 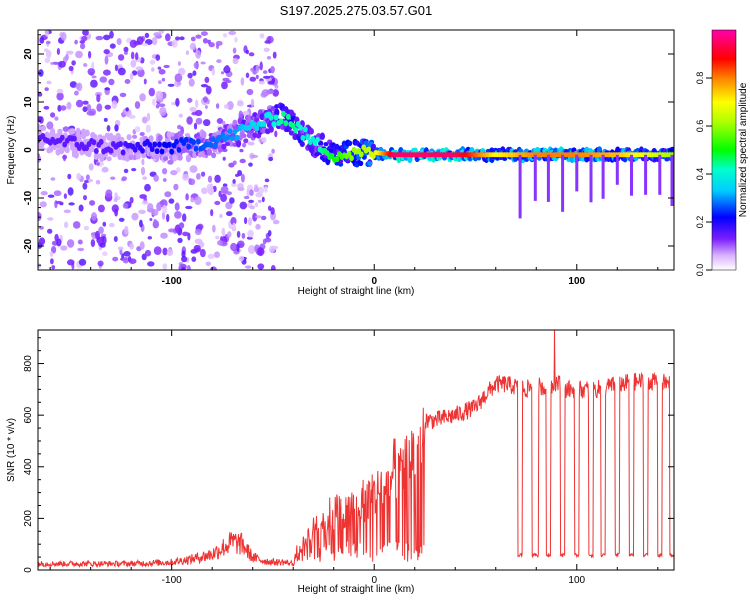 What do you see at coordinates (28, 197) in the screenshot?
I see `spectrogram-ytick-label: -10` at bounding box center [28, 197].